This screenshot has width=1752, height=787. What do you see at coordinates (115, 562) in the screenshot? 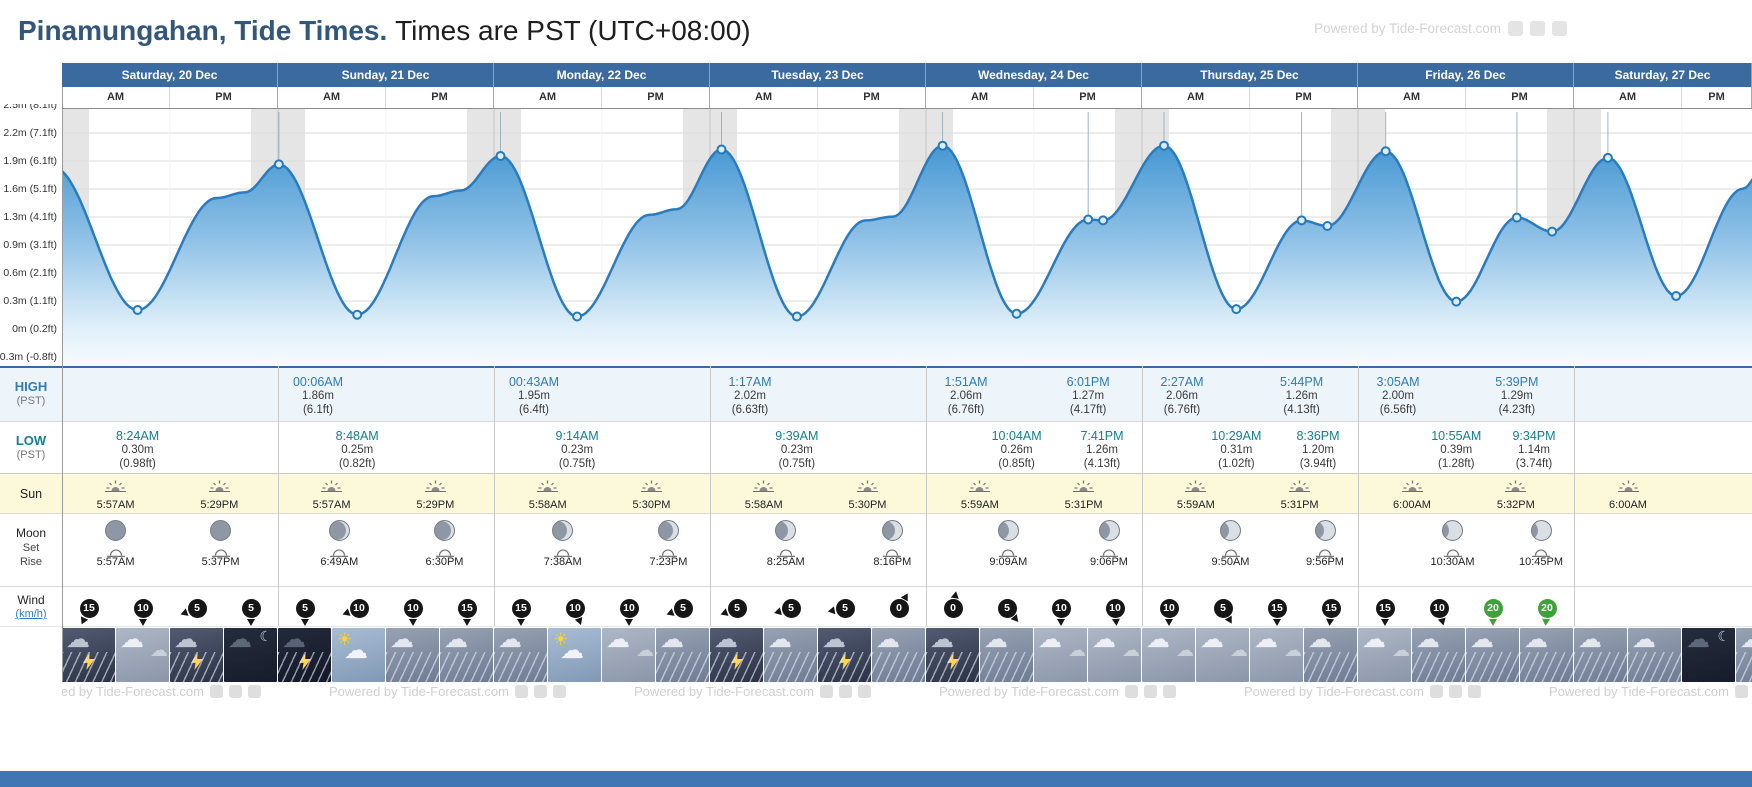
I see `moon-set-time: 5:57AM` at bounding box center [115, 562].